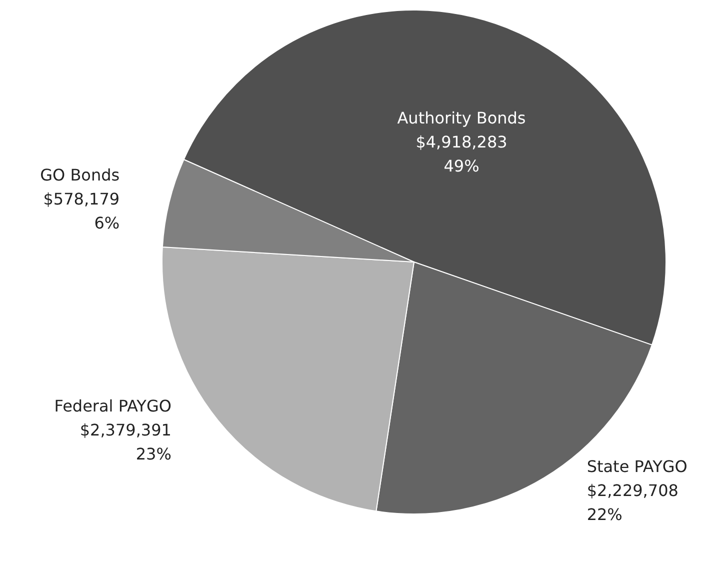 This screenshot has height=578, width=705. Describe the element at coordinates (81, 210) in the screenshot. I see `data-label: $578,179 6%` at that location.